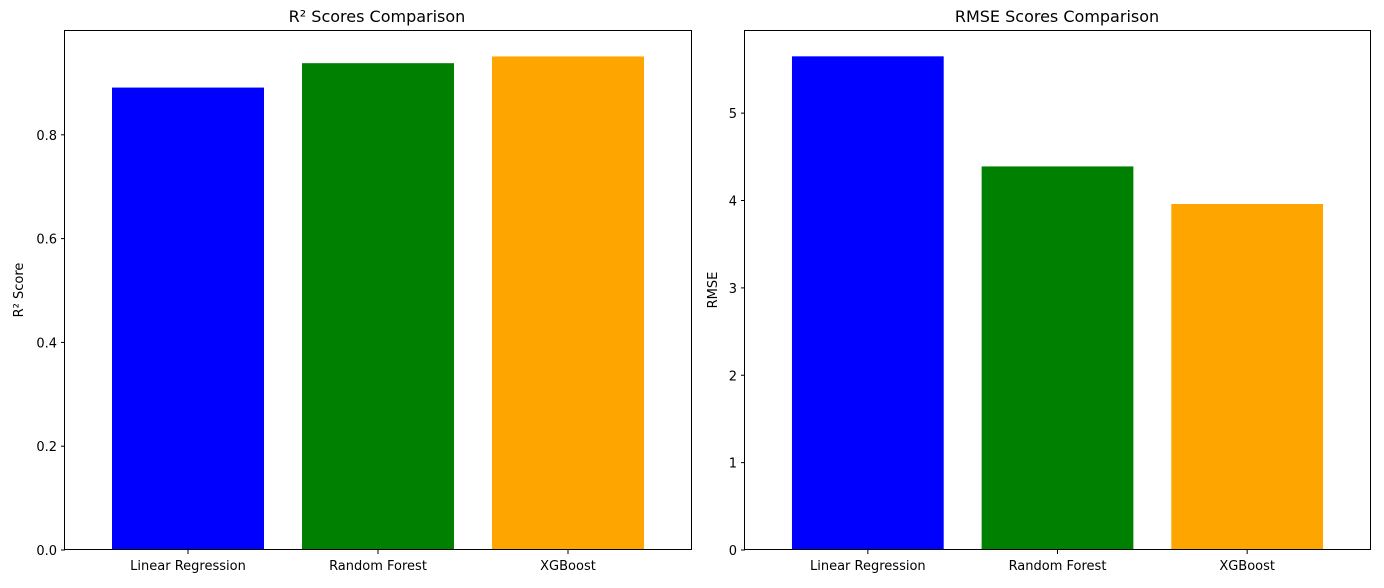 This screenshot has width=1384, height=588. What do you see at coordinates (733, 464) in the screenshot?
I see `y-tick-label: 1` at bounding box center [733, 464].